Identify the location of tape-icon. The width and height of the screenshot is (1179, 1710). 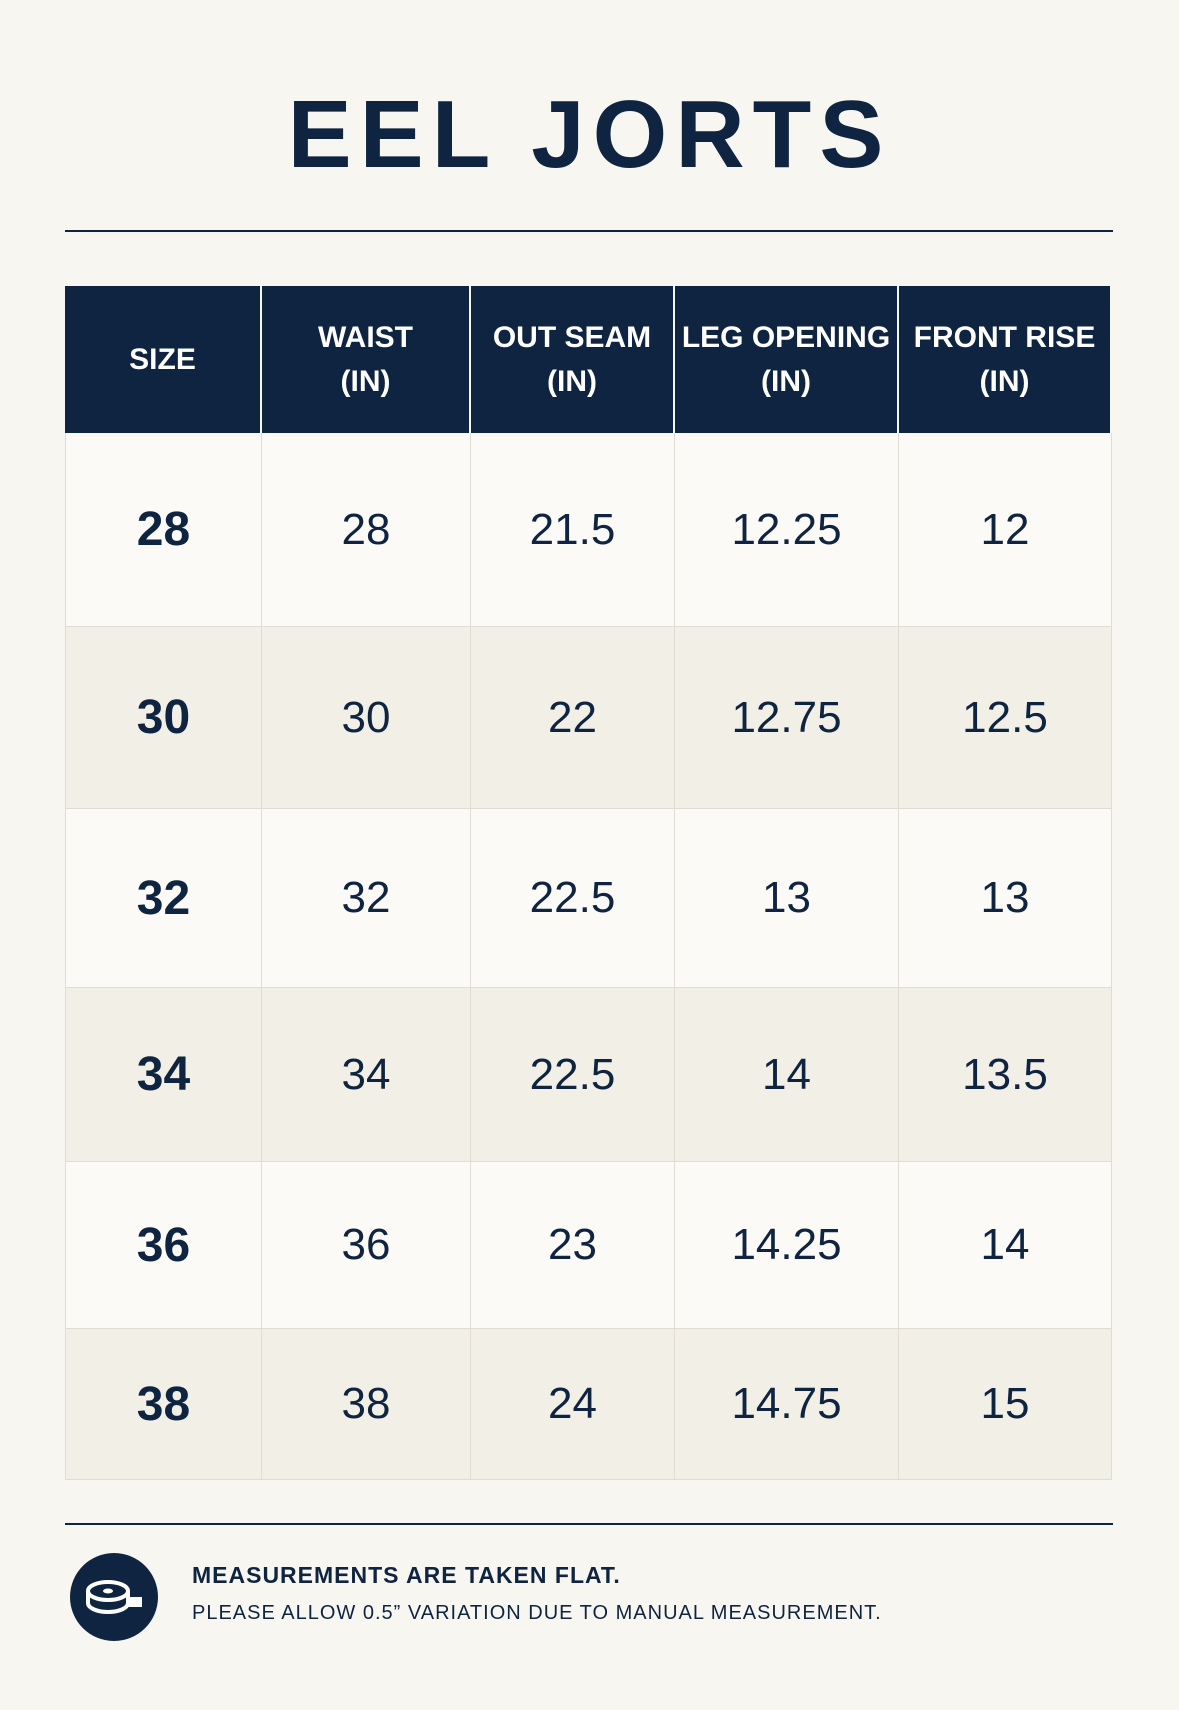
(114, 1597).